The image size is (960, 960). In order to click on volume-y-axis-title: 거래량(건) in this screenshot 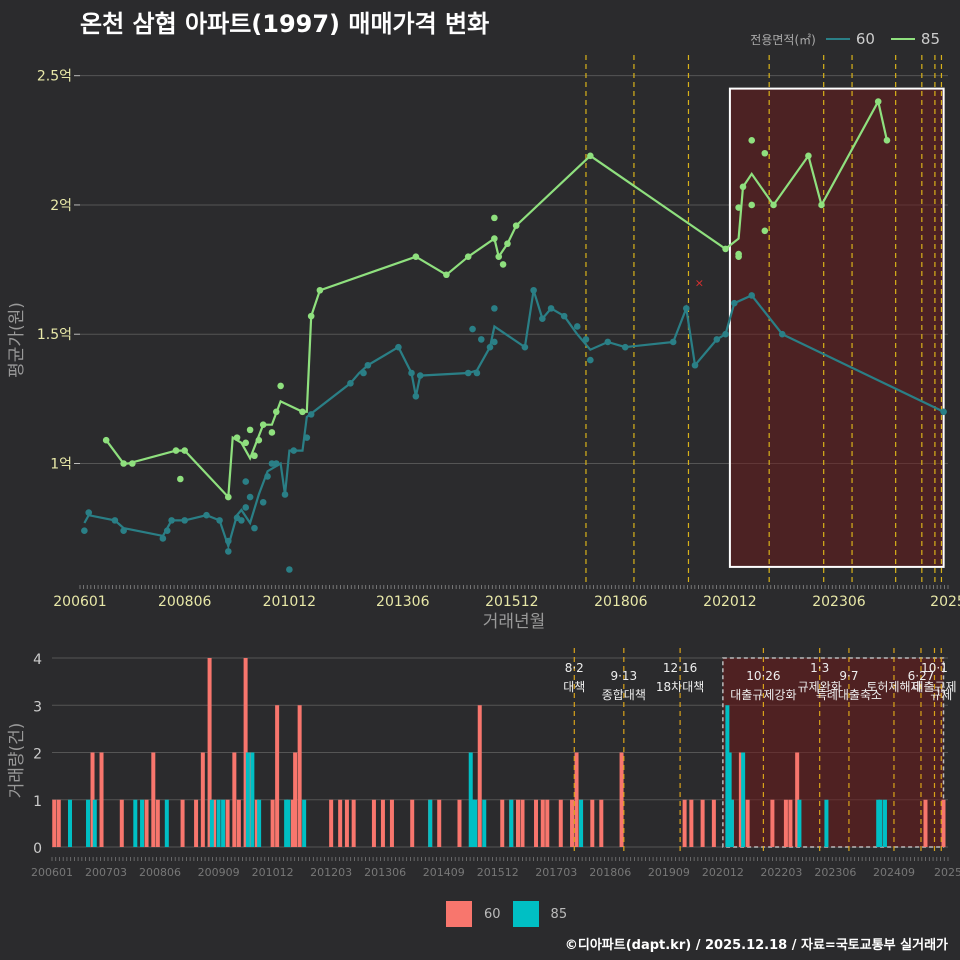, I will do `click(17, 761)`.